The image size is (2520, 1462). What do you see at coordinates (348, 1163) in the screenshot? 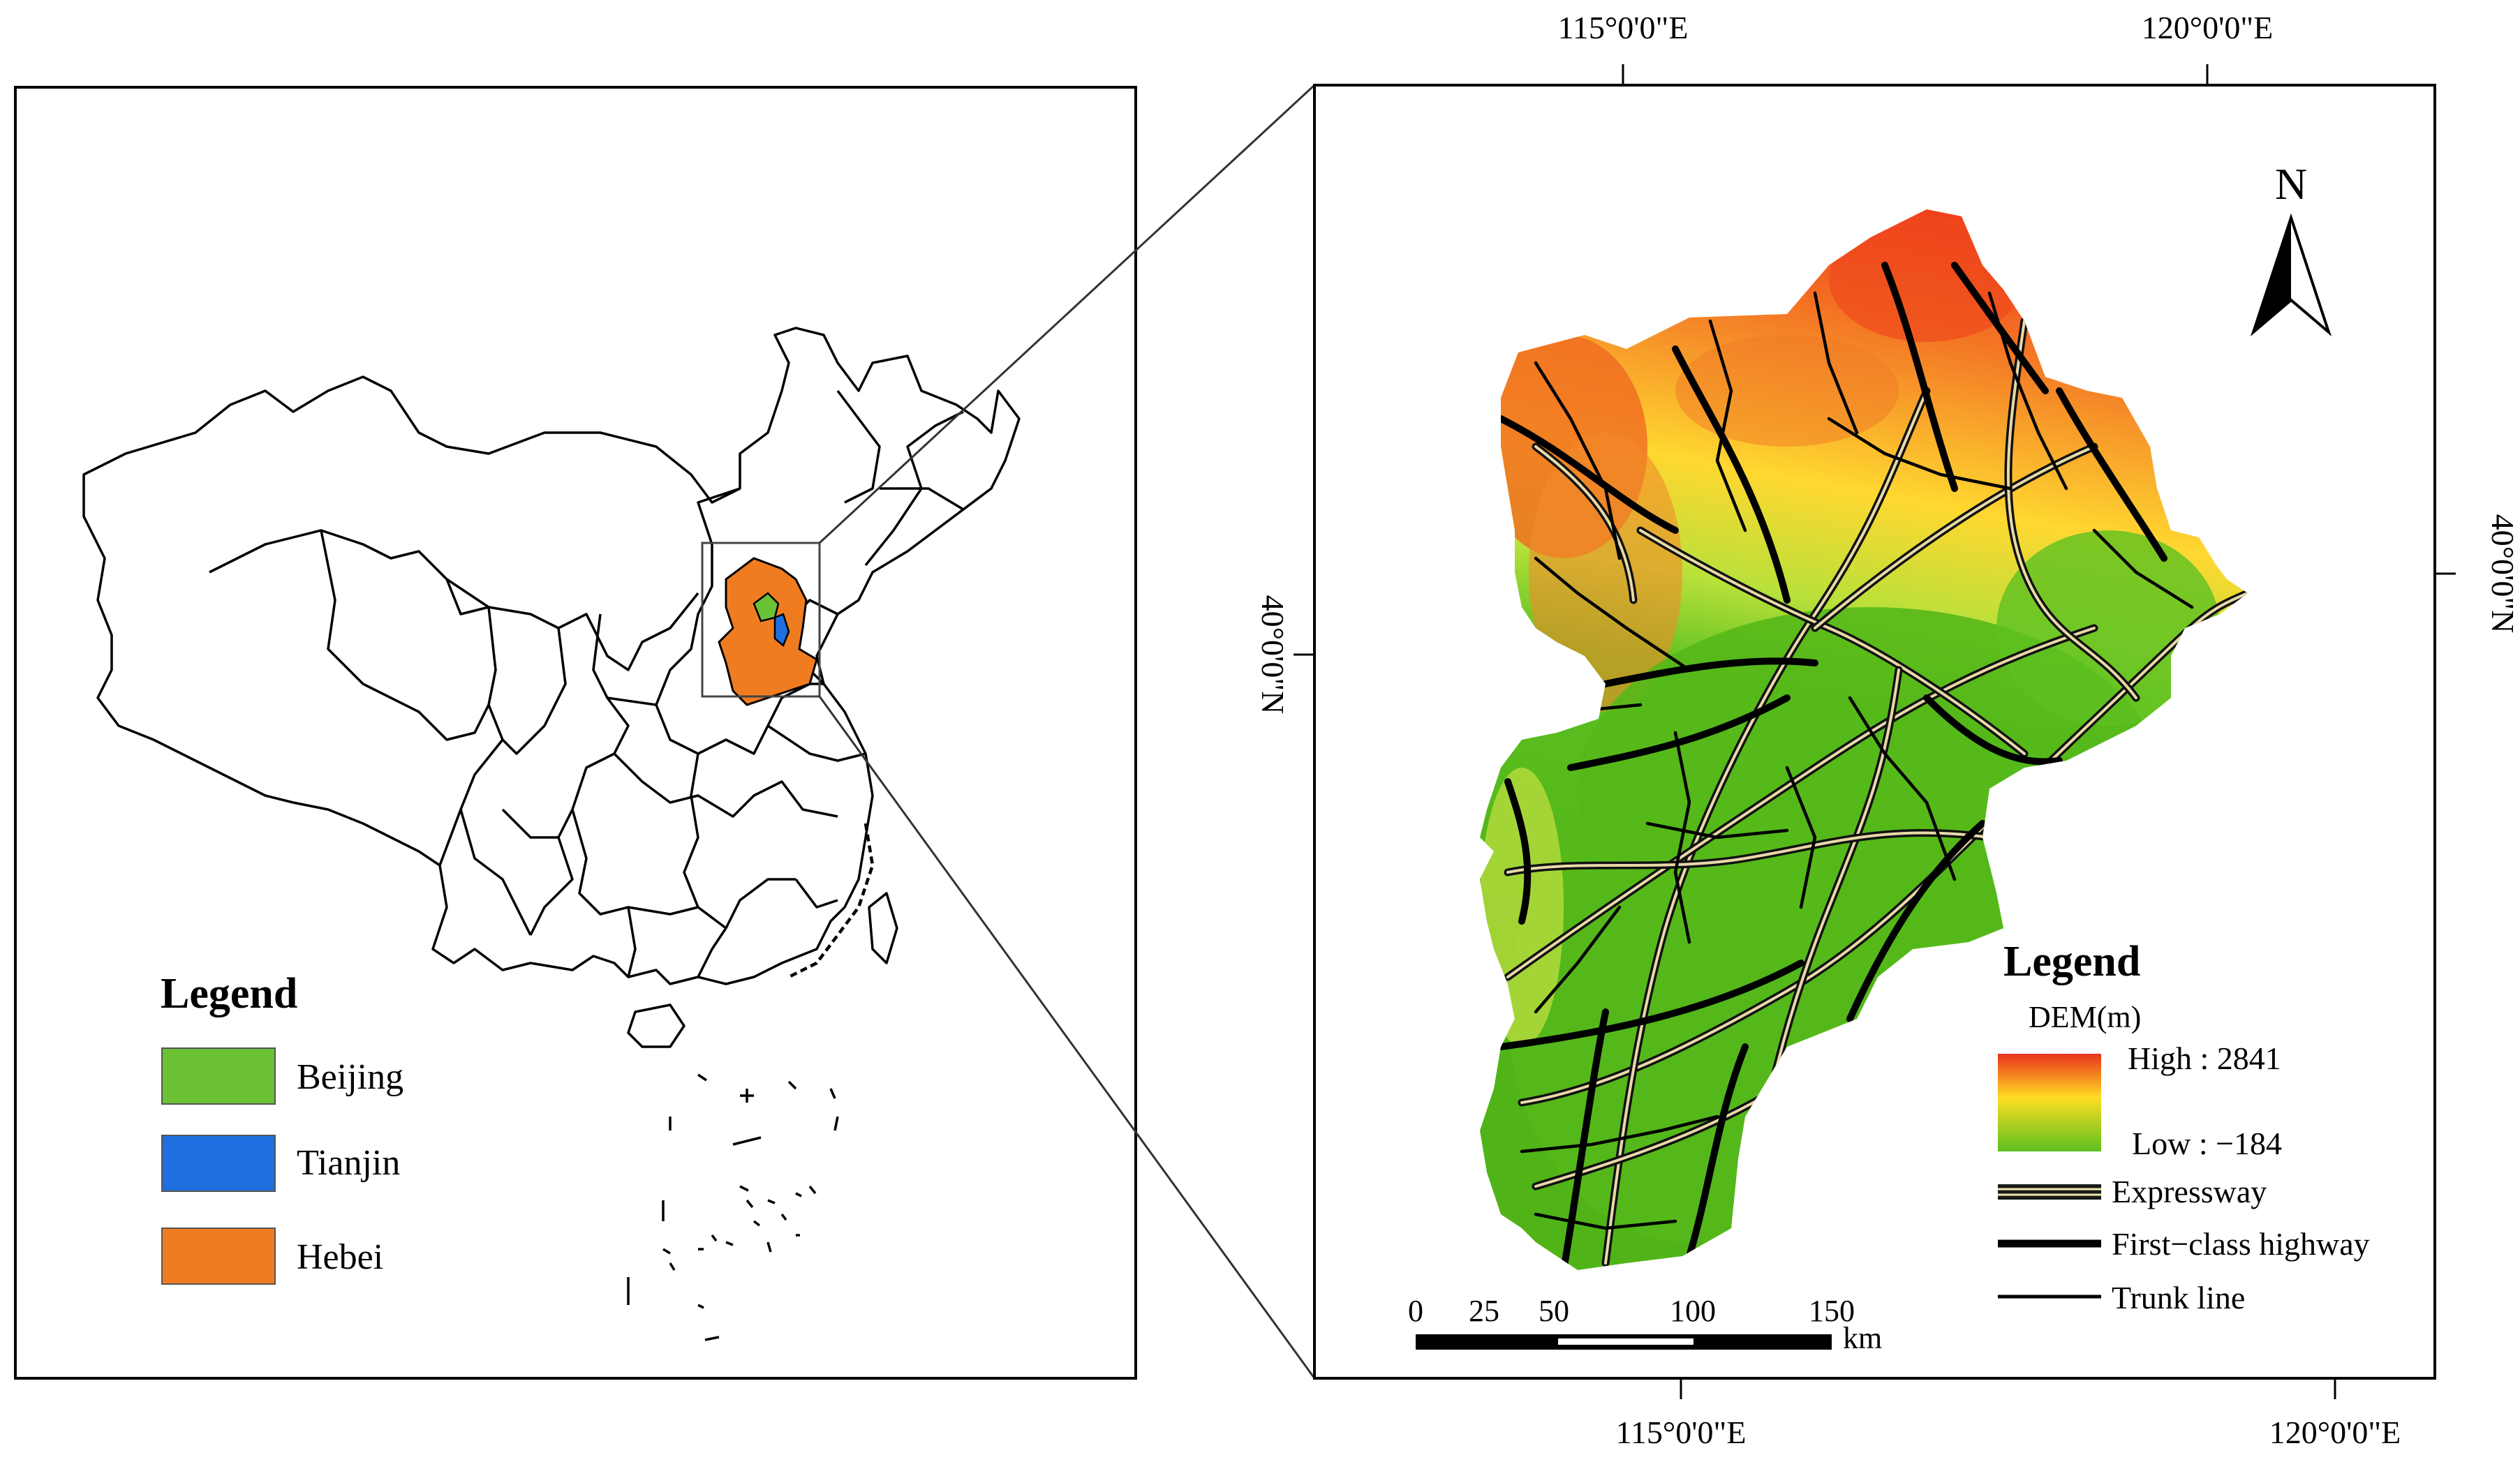
I see `legend-label-tianjin: Tianjin` at bounding box center [348, 1163].